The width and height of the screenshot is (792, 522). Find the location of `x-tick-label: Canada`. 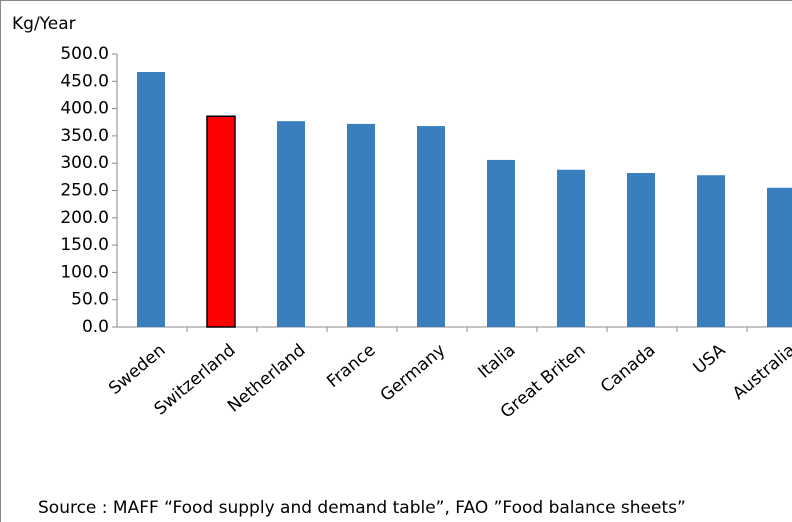

x-tick-label: Canada is located at coordinates (628, 368).